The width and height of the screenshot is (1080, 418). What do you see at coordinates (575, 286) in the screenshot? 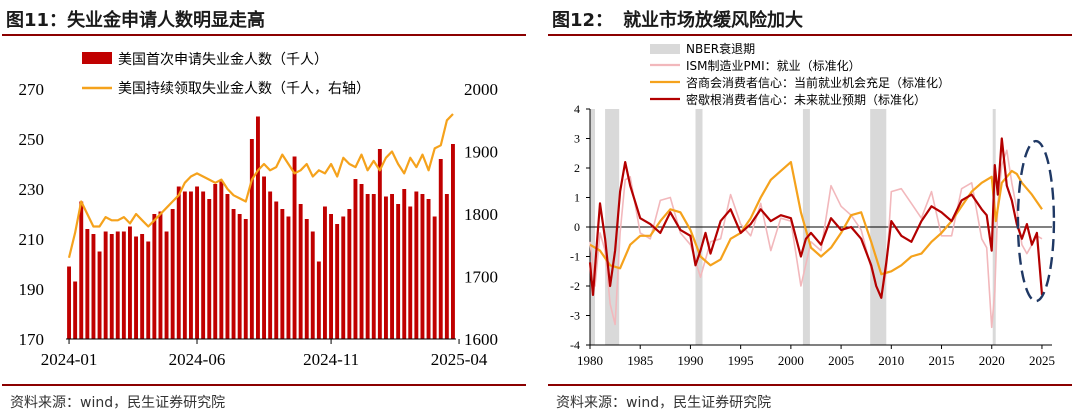
I see `y-tick-label: -2` at bounding box center [575, 286].